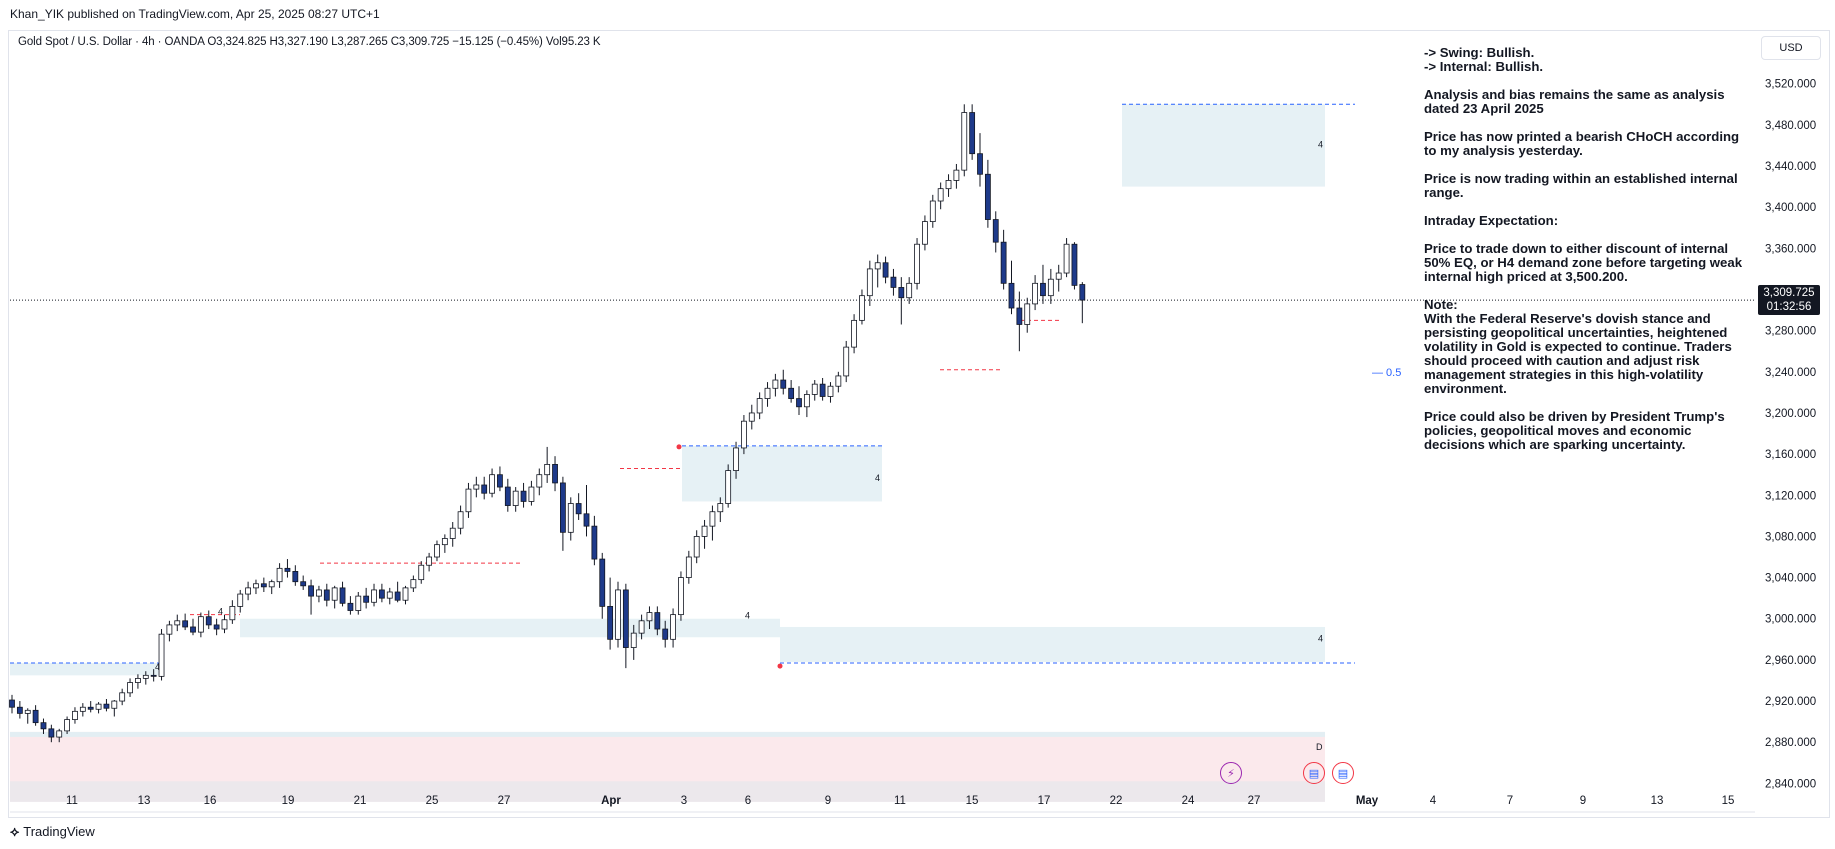  Describe the element at coordinates (1791, 48) in the screenshot. I see `currency-selector: USD` at that location.